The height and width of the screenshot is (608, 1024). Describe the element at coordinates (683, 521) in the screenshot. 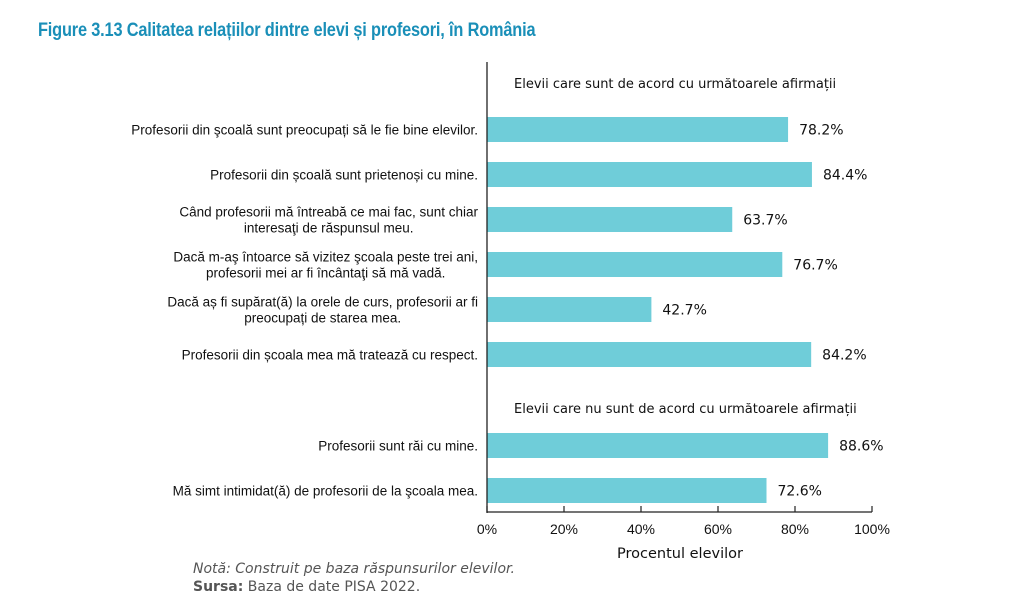

I see `x-ticks: 0% 20% 40% 60% 80% 100%` at that location.